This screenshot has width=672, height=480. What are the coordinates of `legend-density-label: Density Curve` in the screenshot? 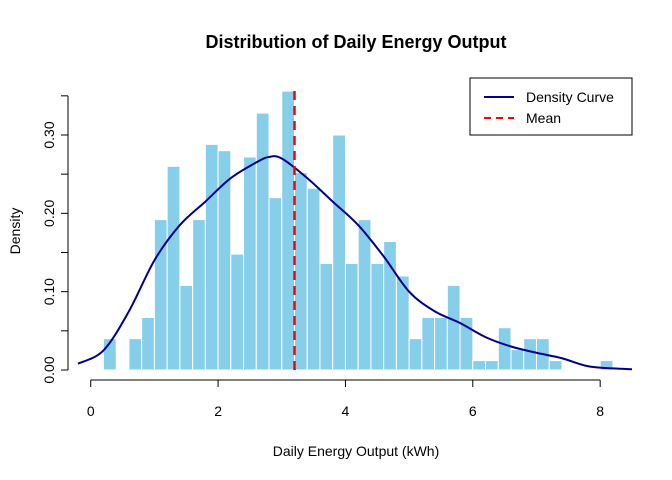 It's located at (570, 97).